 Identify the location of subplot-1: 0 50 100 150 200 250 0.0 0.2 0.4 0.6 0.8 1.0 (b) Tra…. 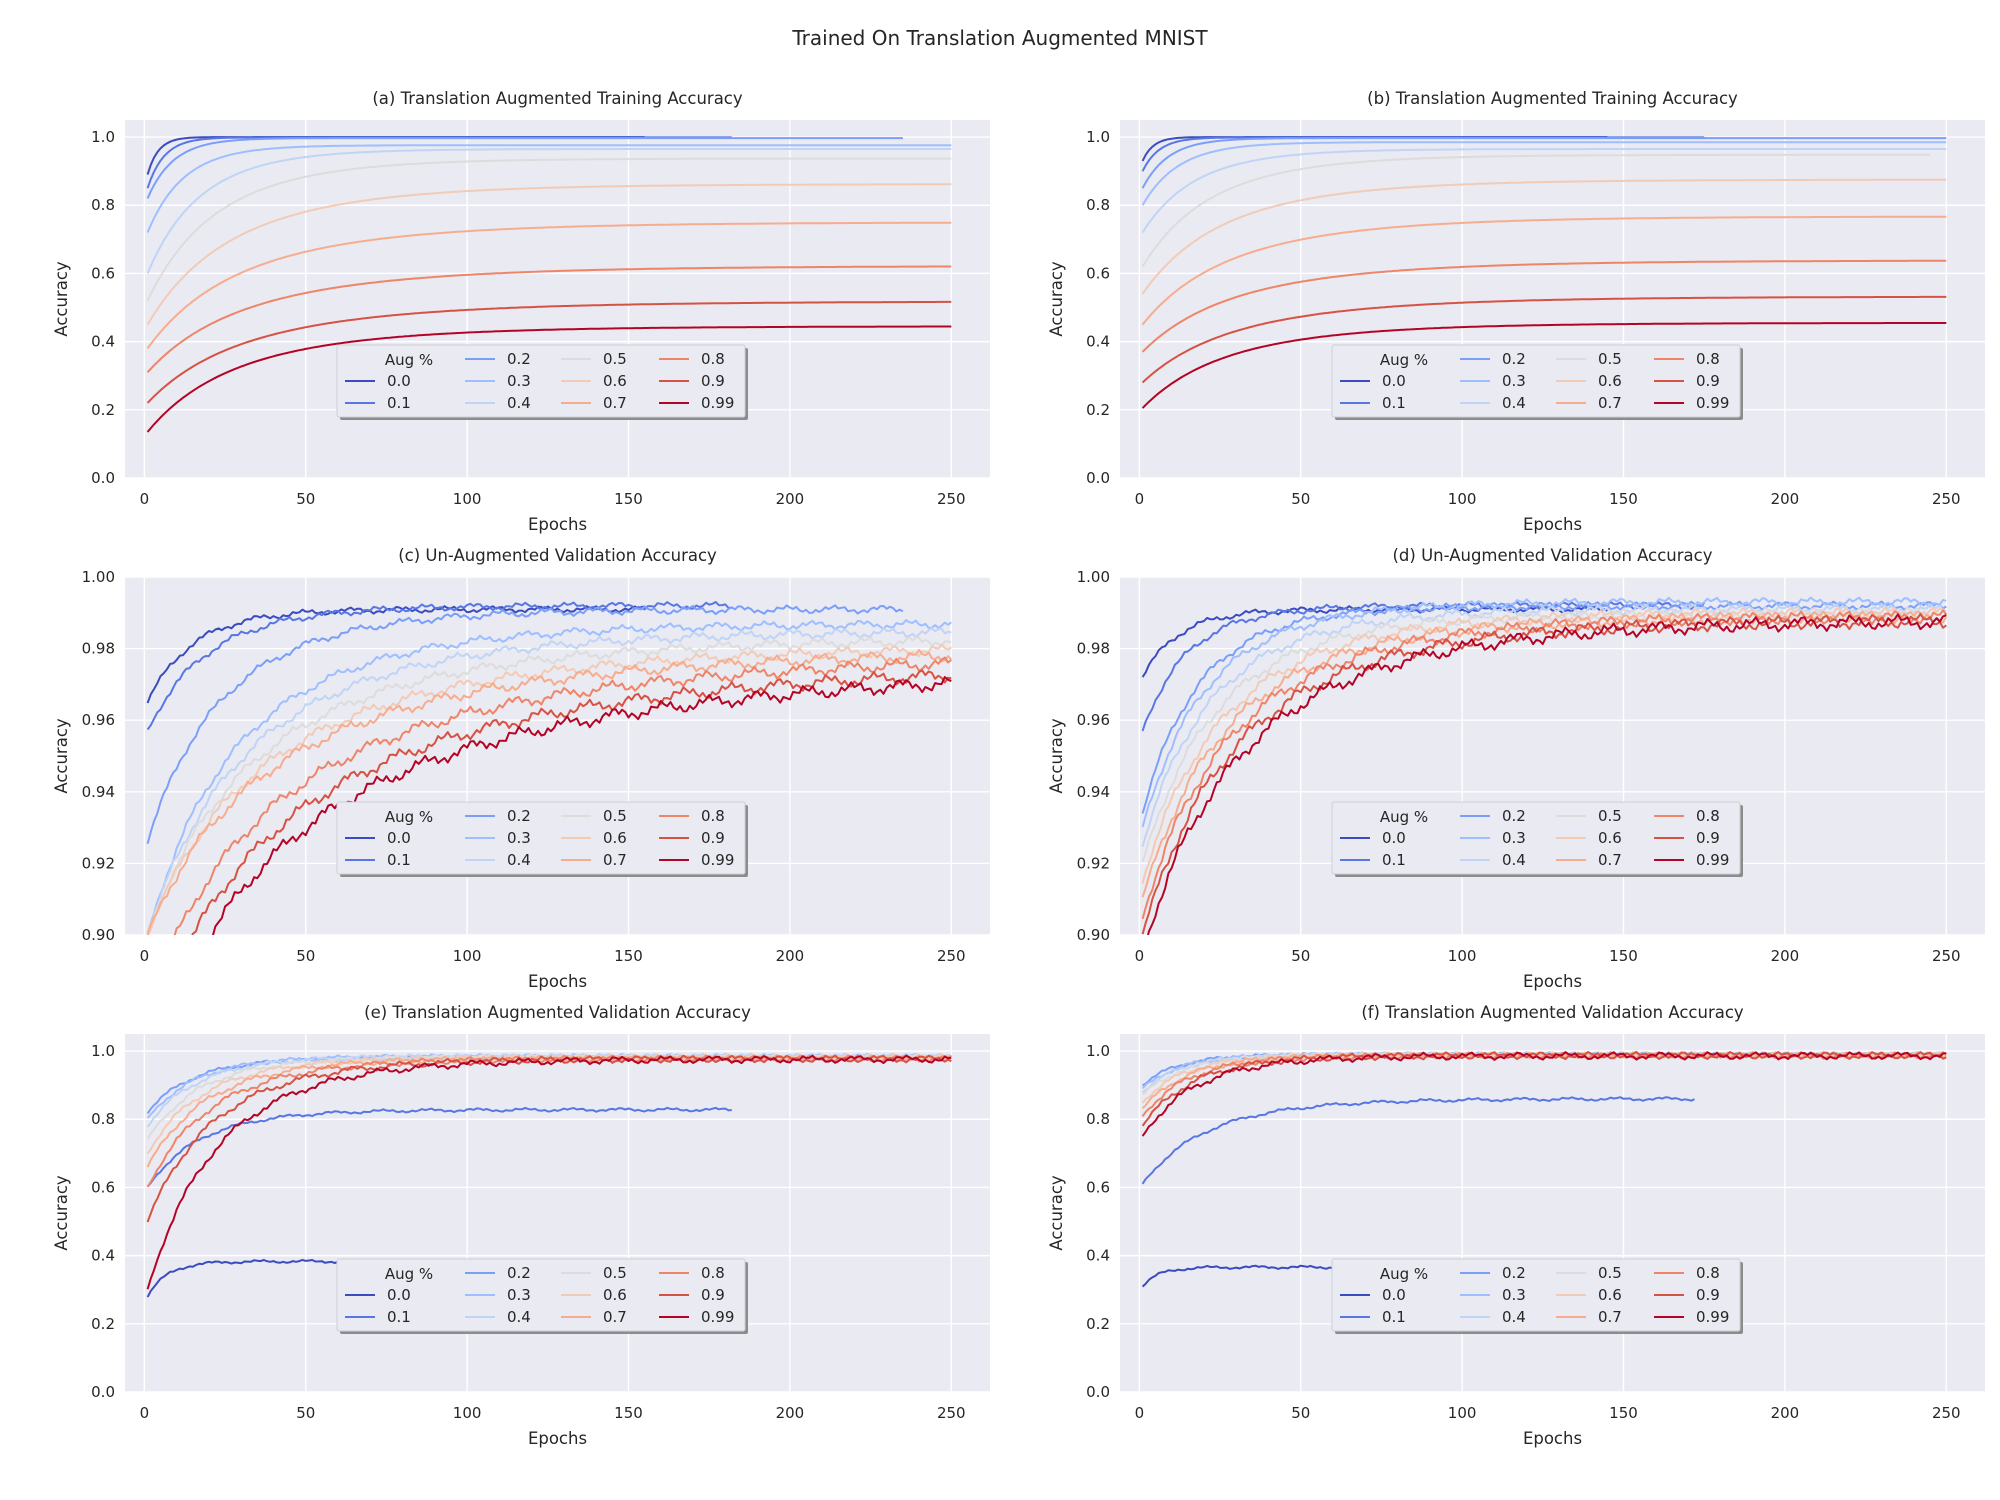
(1516, 311).